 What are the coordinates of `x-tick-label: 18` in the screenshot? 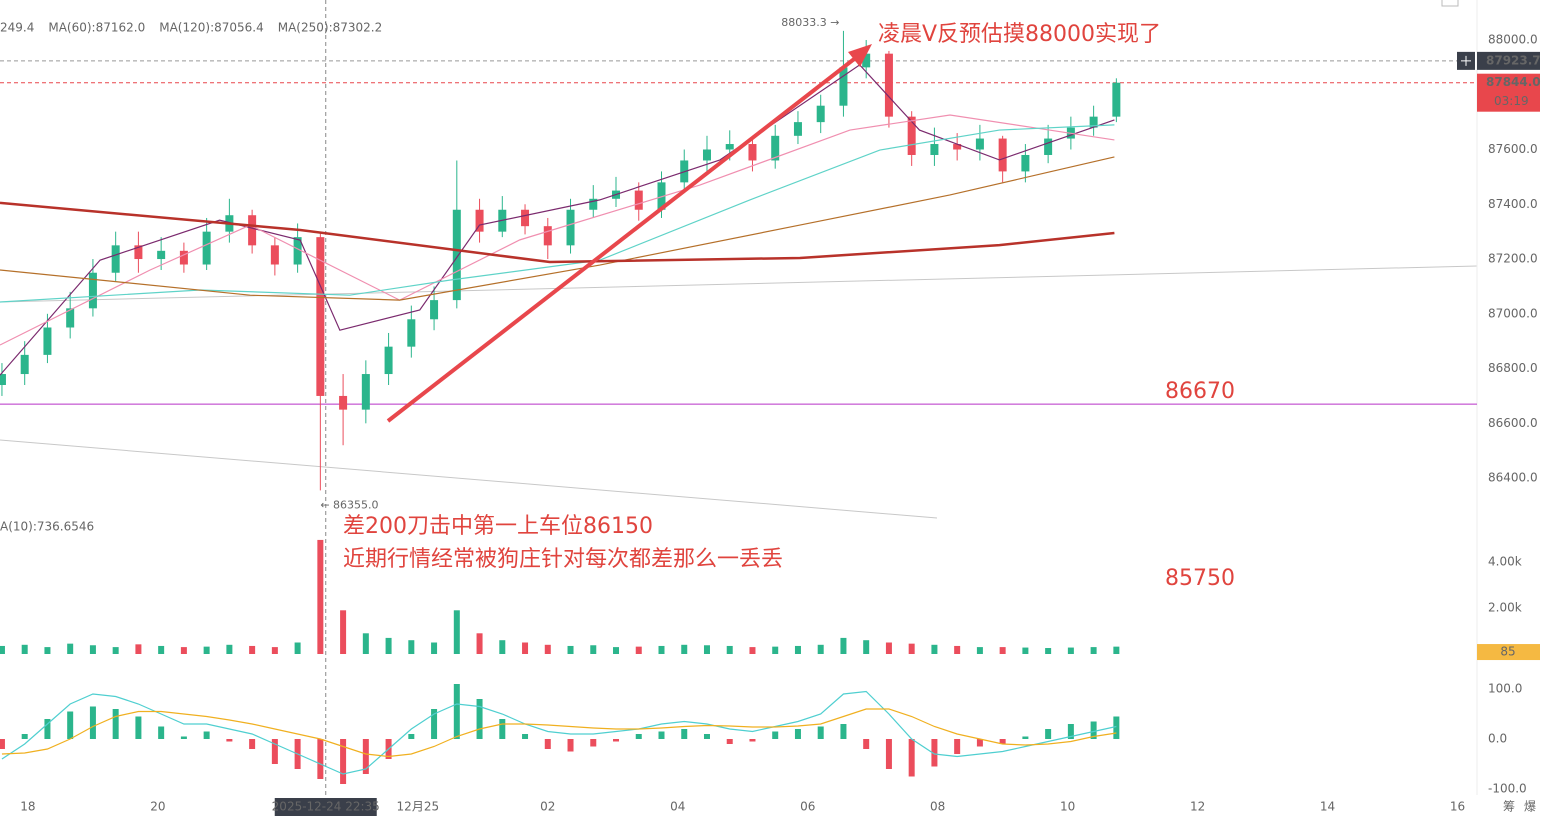 It's located at (27, 807).